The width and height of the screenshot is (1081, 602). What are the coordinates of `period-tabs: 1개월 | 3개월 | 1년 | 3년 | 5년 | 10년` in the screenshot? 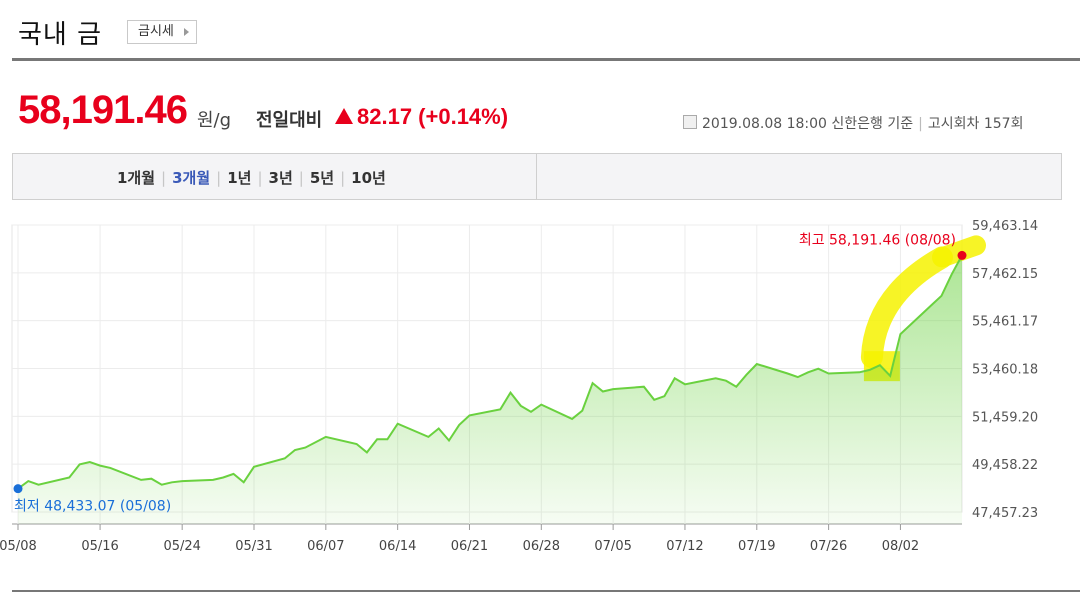 It's located at (251, 177).